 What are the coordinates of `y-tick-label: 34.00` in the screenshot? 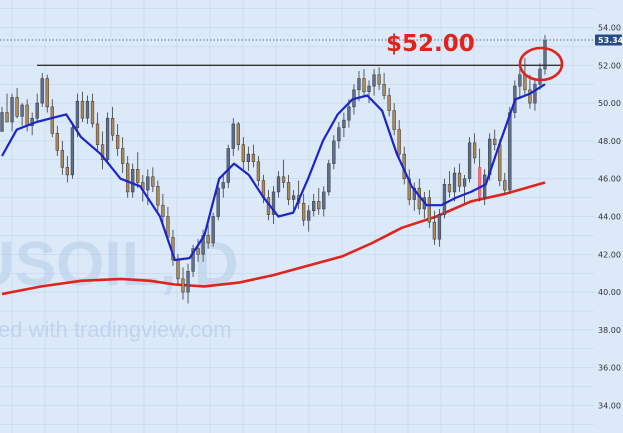 It's located at (609, 406).